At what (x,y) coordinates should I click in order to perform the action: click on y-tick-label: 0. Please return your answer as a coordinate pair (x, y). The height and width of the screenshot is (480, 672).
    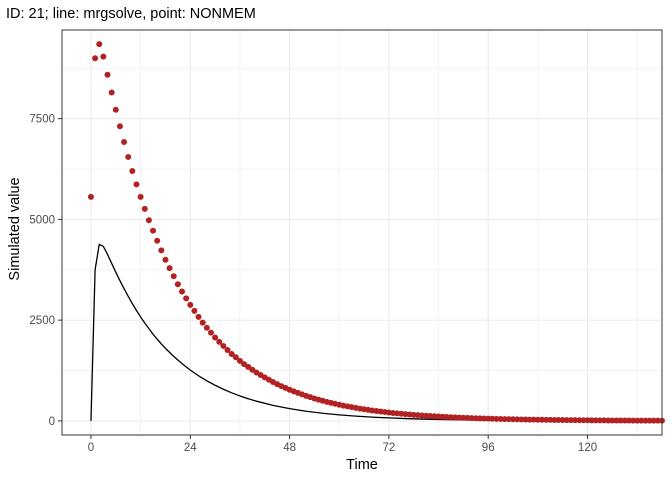
    Looking at the image, I should click on (52, 422).